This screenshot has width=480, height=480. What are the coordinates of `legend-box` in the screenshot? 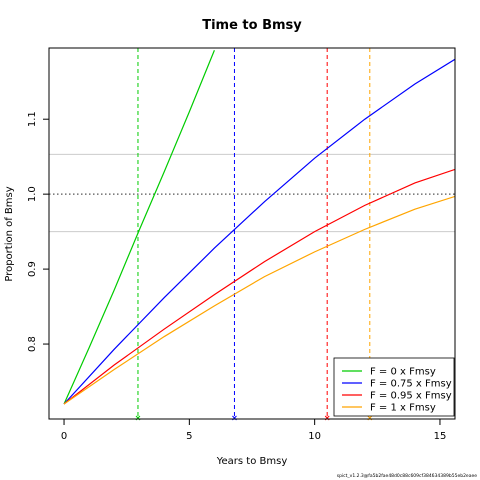 It's located at (394, 387).